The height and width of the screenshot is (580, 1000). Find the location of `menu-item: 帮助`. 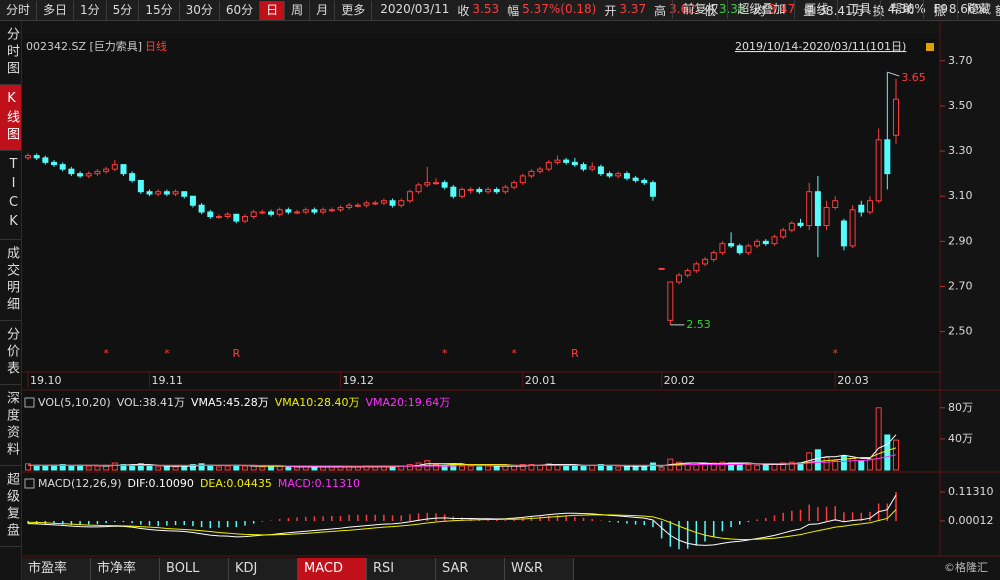

menu-item: 帮助 is located at coordinates (901, 9).